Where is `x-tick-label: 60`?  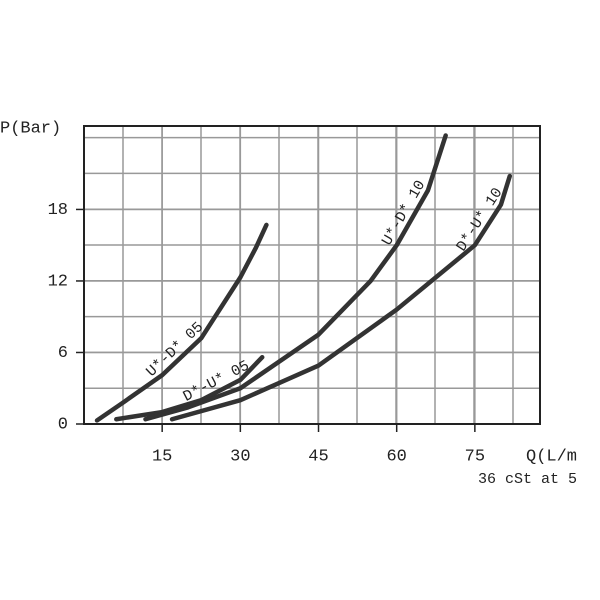
x-tick-label: 60 is located at coordinates (396, 456).